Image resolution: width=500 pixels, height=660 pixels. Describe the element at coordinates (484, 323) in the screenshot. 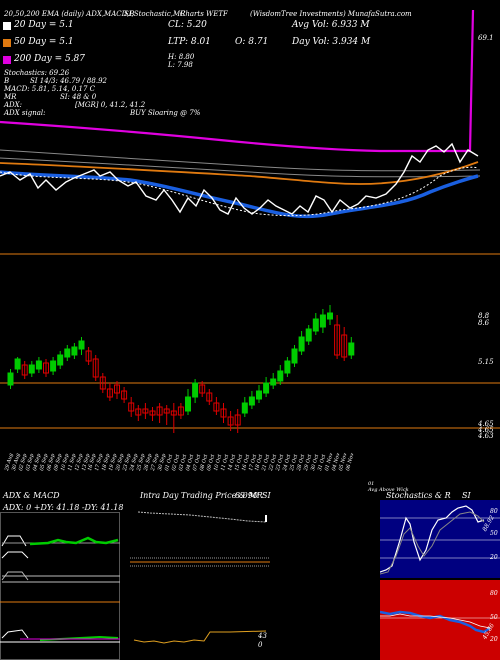

I see `price-label-1: 8.6` at that location.